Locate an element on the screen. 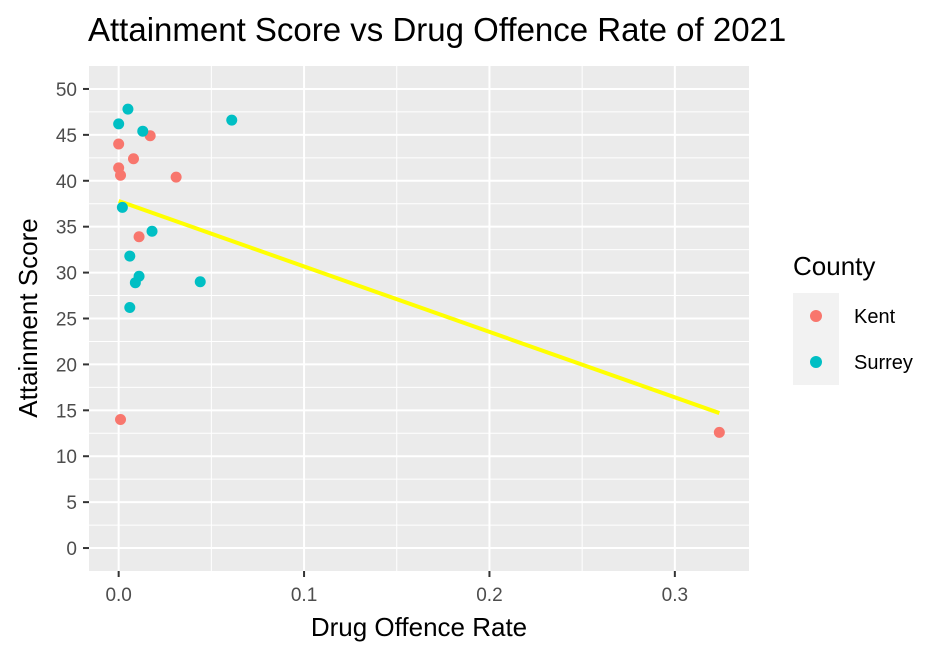 The width and height of the screenshot is (952, 656). y-tick-label: 45 is located at coordinates (66, 136).